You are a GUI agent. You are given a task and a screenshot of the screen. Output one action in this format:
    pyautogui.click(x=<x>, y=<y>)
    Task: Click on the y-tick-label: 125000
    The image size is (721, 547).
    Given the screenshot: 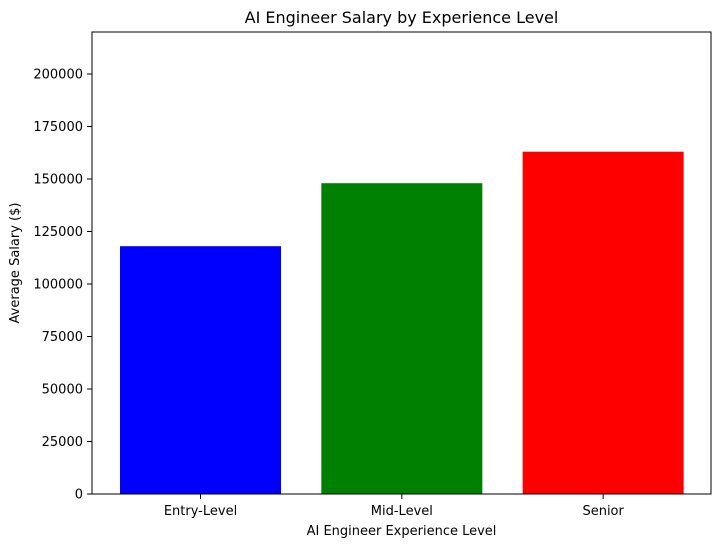 What is the action you would take?
    pyautogui.click(x=58, y=232)
    